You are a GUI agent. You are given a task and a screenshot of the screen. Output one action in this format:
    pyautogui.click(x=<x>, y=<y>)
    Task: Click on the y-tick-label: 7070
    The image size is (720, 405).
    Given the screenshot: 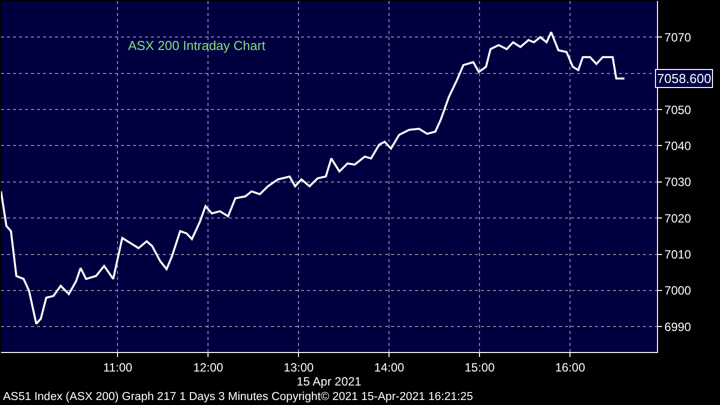 What is the action you would take?
    pyautogui.click(x=678, y=37)
    